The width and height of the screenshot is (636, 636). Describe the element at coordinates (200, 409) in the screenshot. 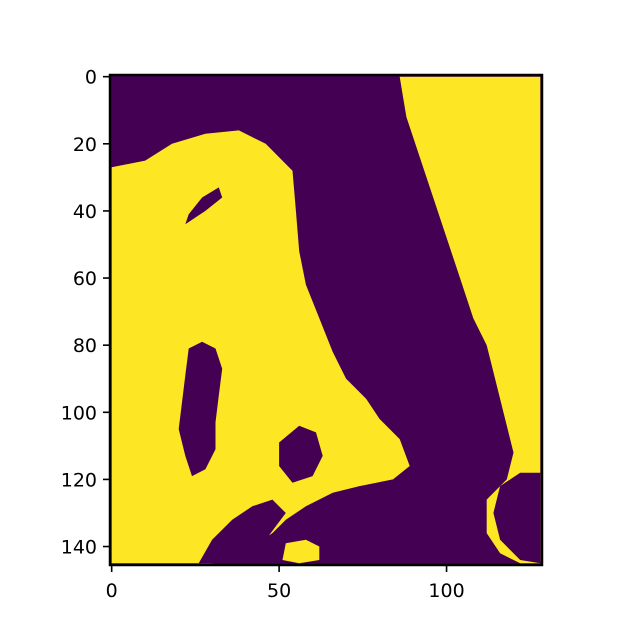

I see `region-inland-lake-center` at that location.